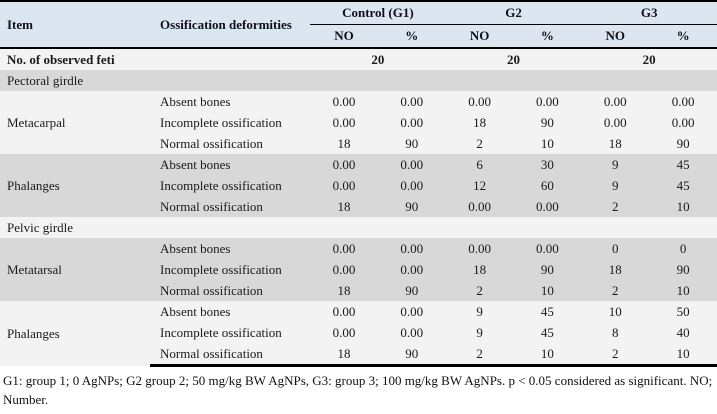 This screenshot has width=717, height=414. What do you see at coordinates (513, 59) in the screenshot?
I see `observed-value-g2: 20` at bounding box center [513, 59].